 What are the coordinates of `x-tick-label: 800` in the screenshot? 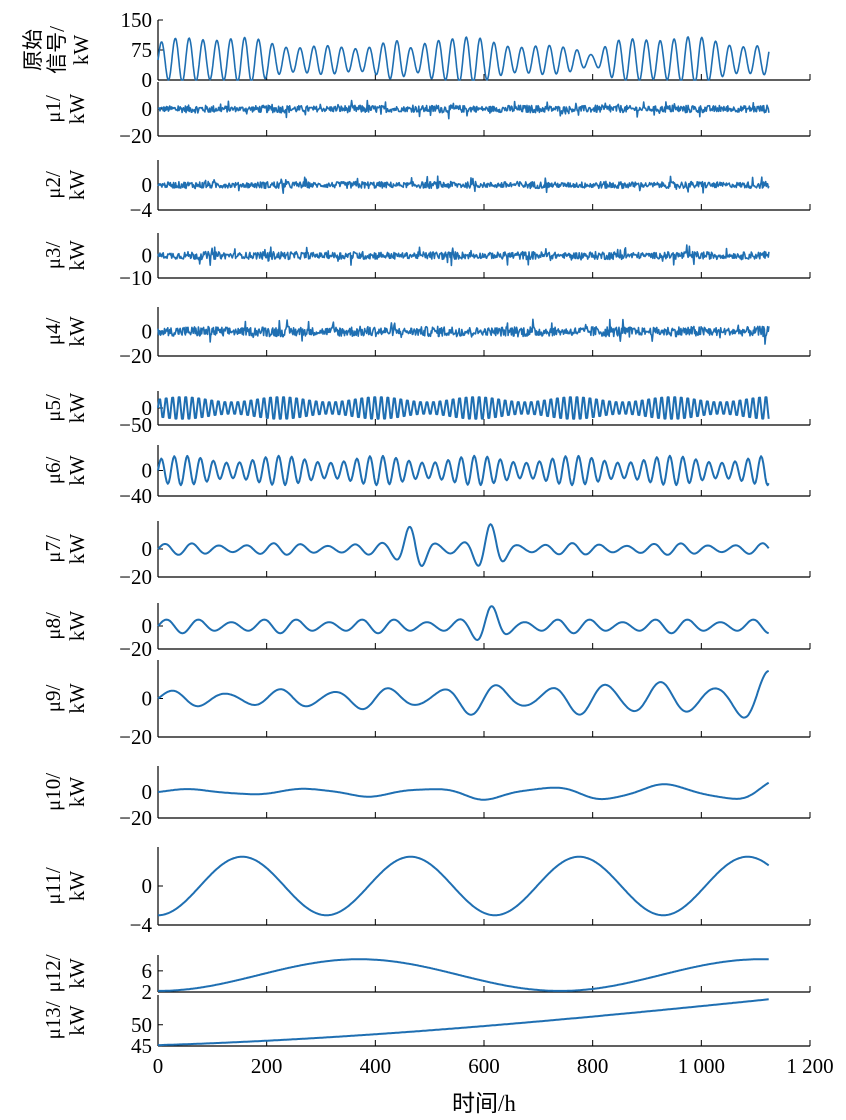 It's located at (593, 1066).